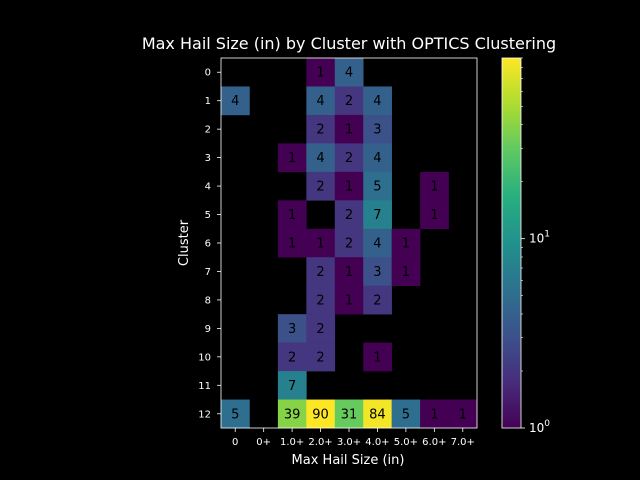  What do you see at coordinates (320, 442) in the screenshot?
I see `x-tick-label: 2.0+` at bounding box center [320, 442].